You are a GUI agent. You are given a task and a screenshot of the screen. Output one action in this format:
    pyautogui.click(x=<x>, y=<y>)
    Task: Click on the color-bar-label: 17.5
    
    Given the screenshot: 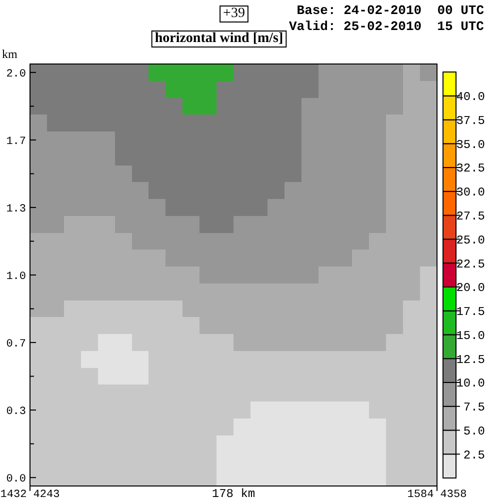 What is the action you would take?
    pyautogui.click(x=470, y=312)
    